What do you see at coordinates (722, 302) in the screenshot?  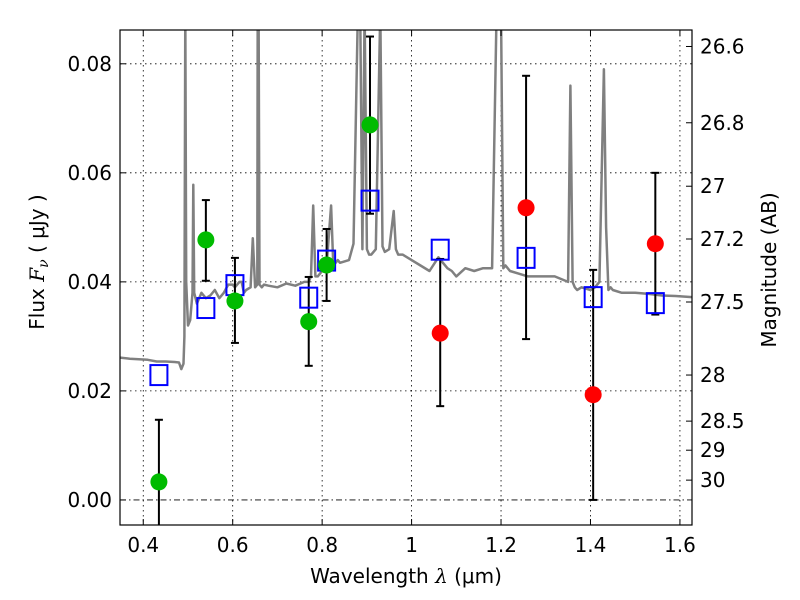 I see `y2-tick-label: 27.5` at bounding box center [722, 302].